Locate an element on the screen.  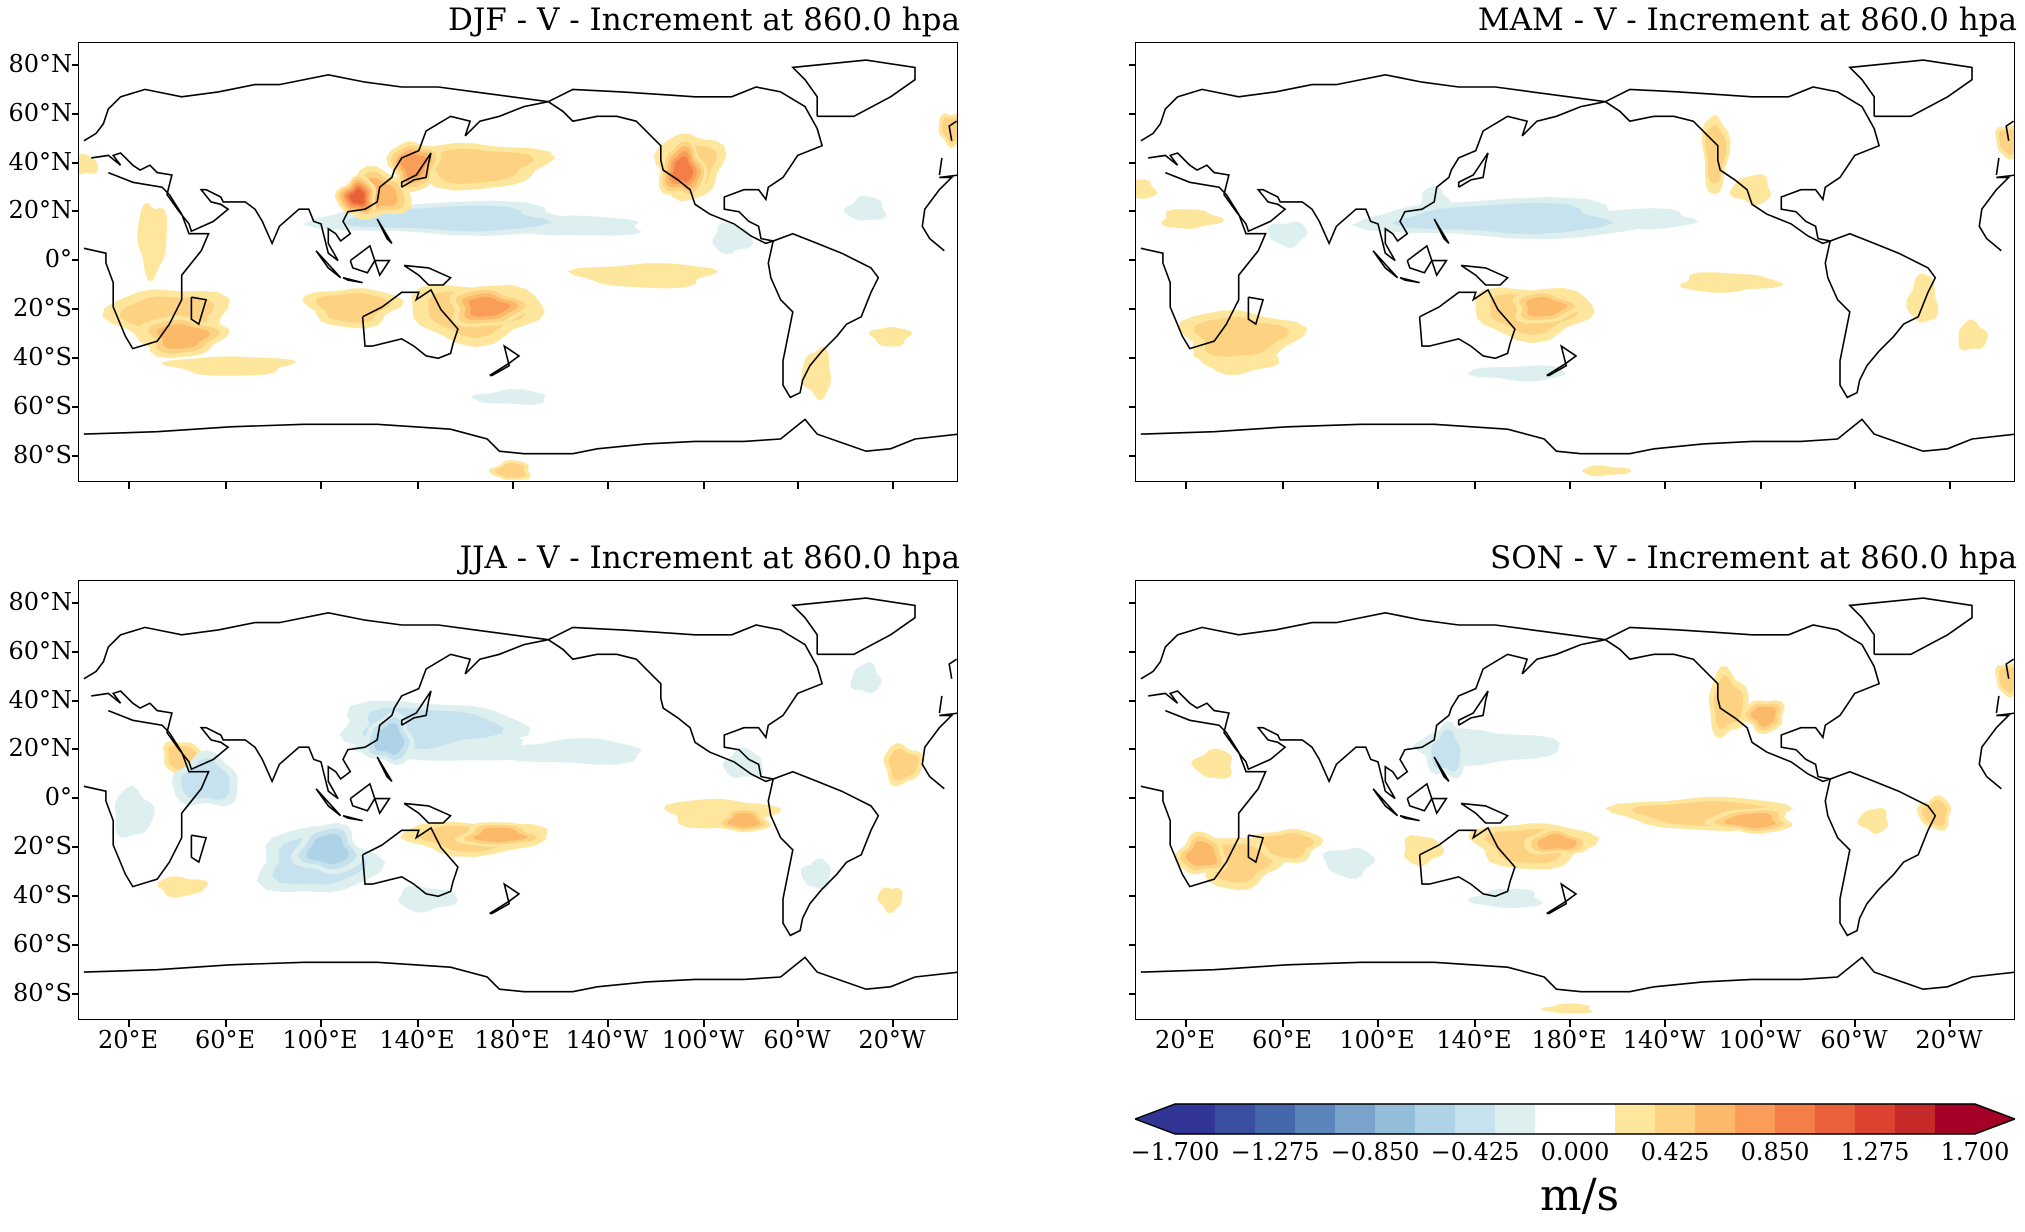
lon-label: 20°E is located at coordinates (1185, 1040).